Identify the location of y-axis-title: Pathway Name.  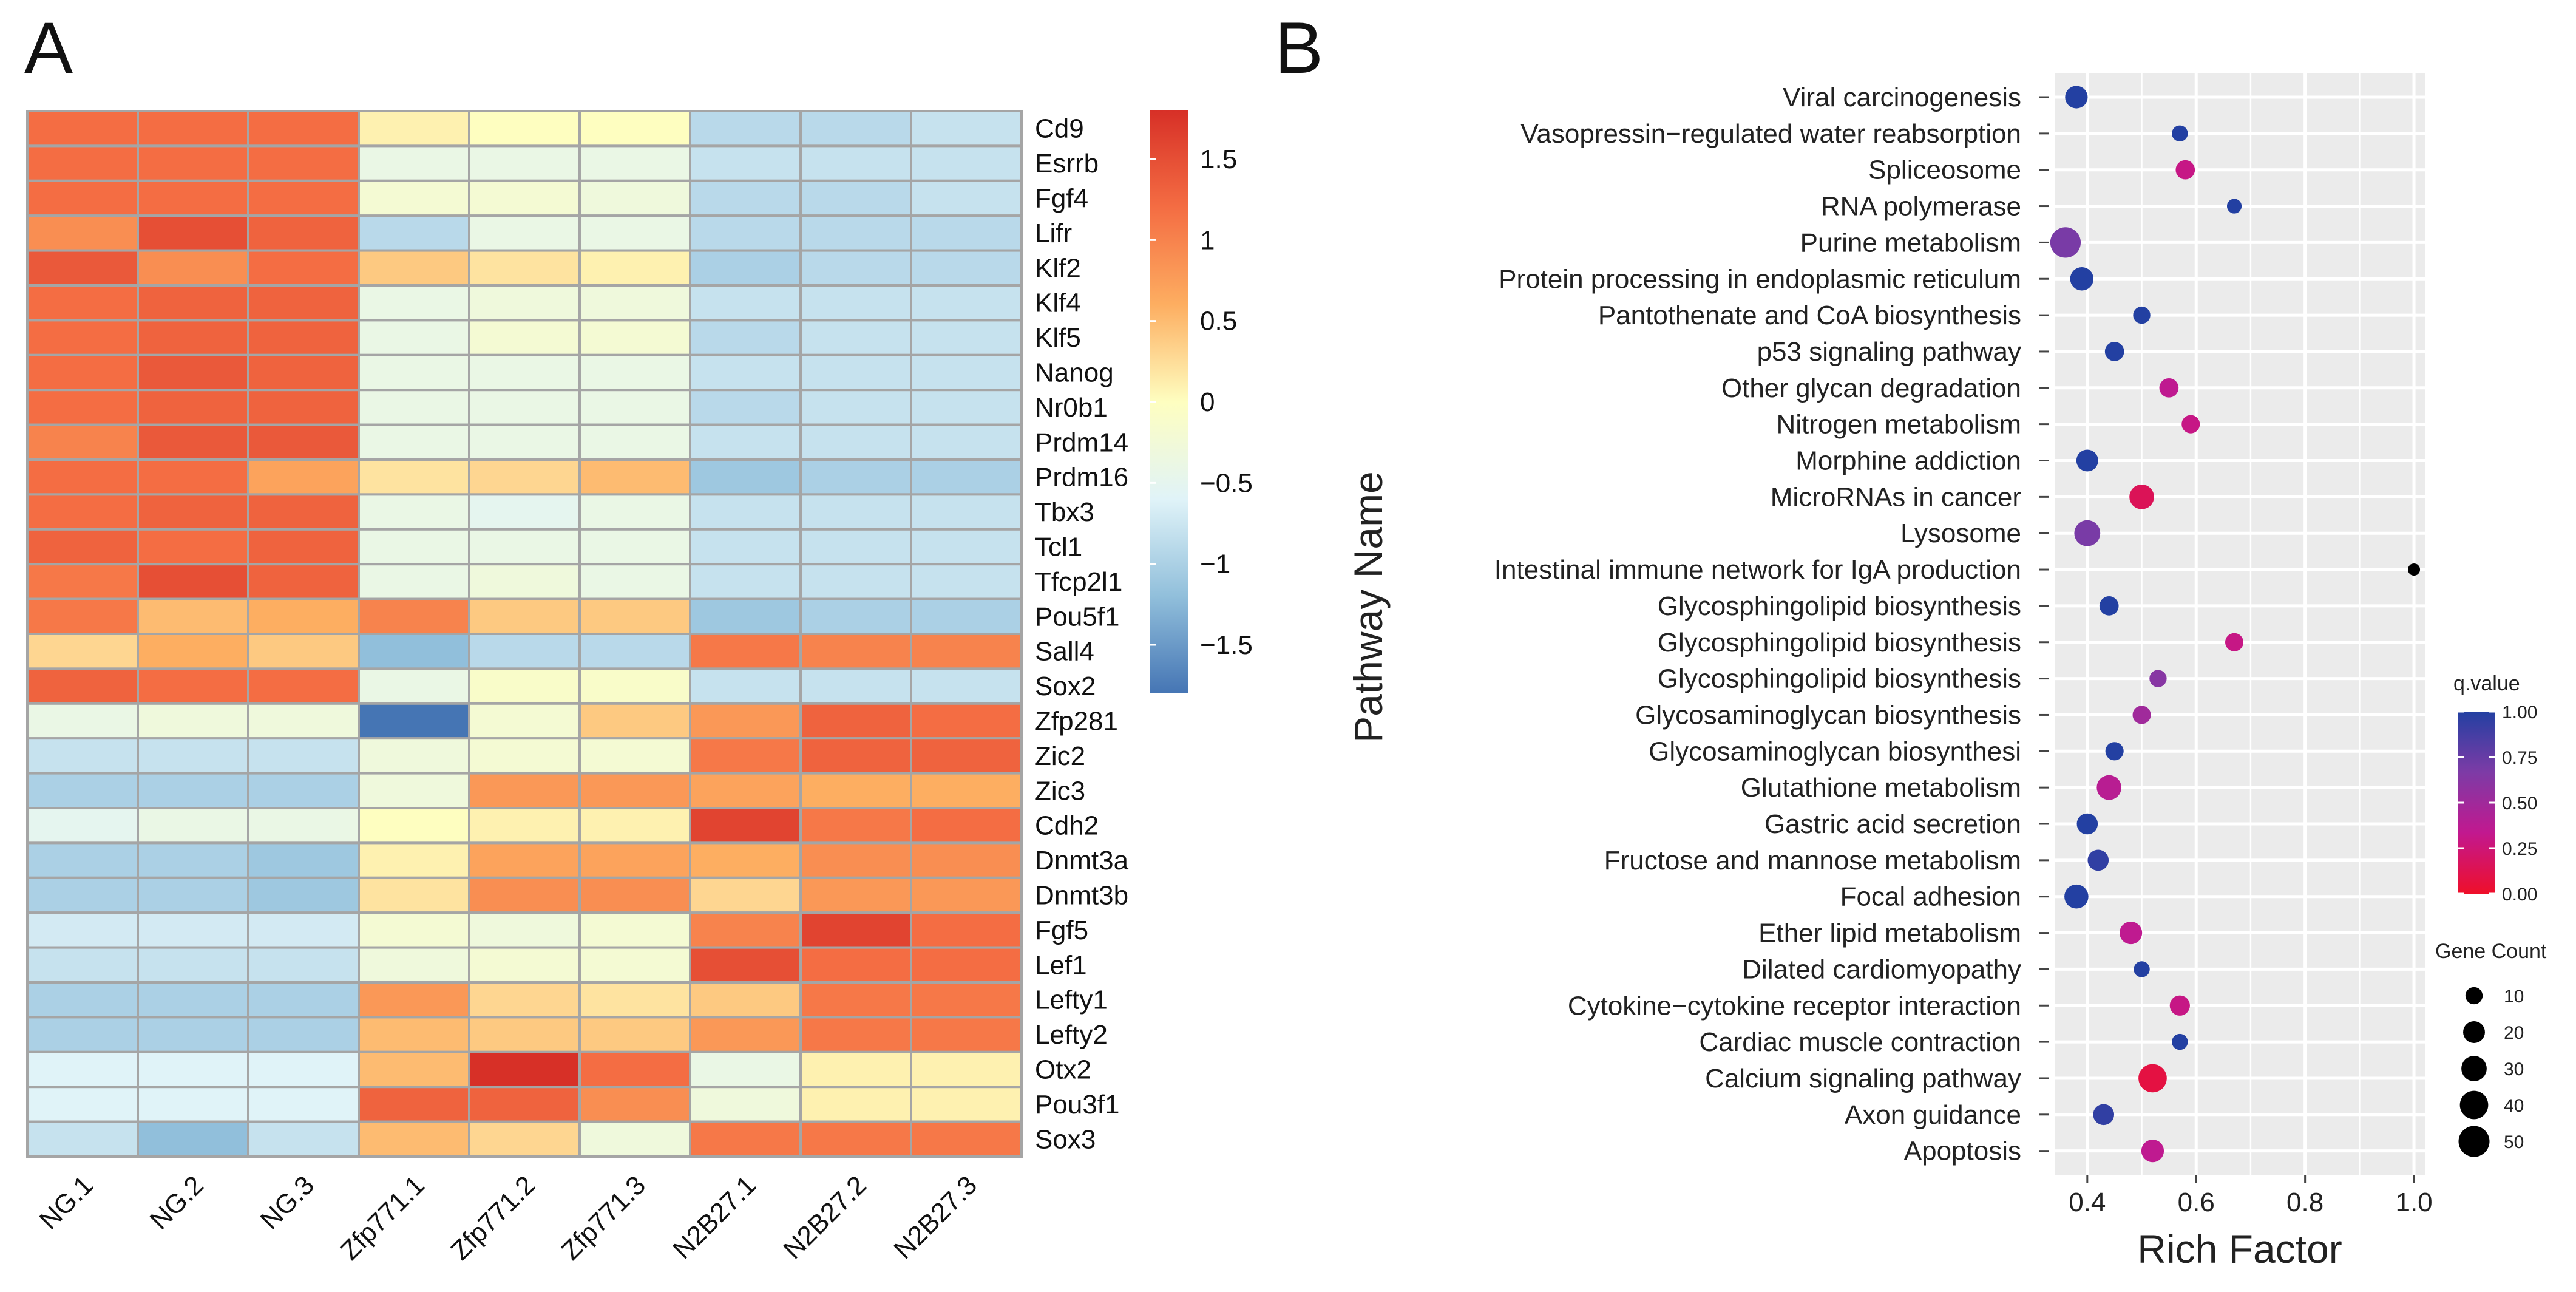
(1368, 607).